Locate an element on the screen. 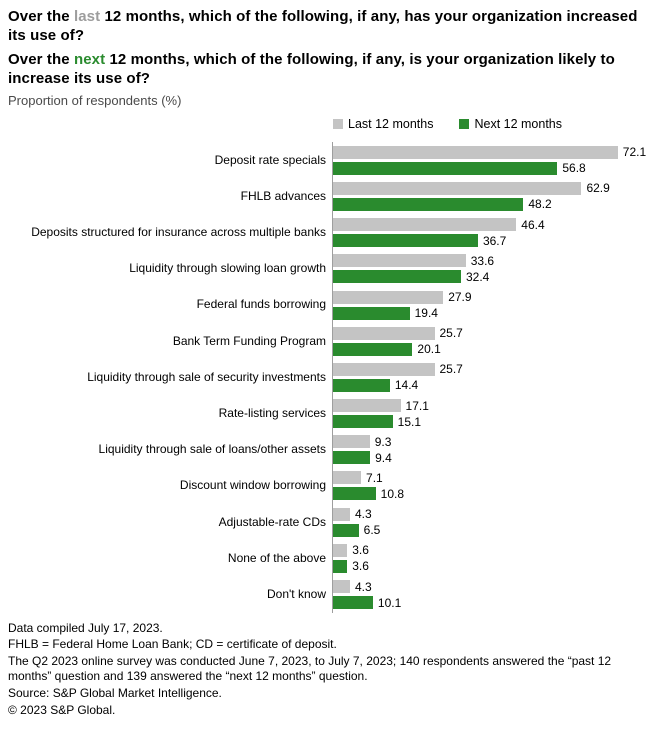 Image resolution: width=660 pixels, height=730 pixels. q1-highlight-last: last is located at coordinates (87, 16).